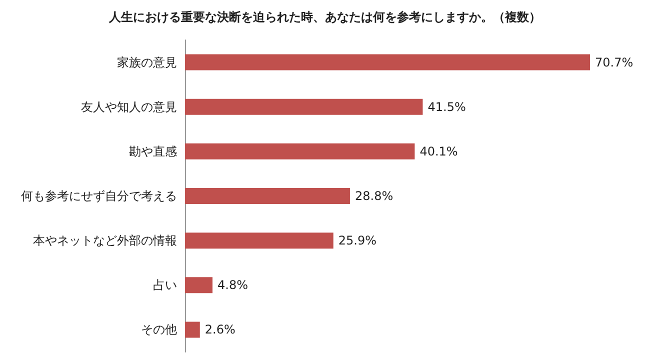 The height and width of the screenshot is (357, 650). What do you see at coordinates (614, 62) in the screenshot?
I see `data-label: 70.7%` at bounding box center [614, 62].